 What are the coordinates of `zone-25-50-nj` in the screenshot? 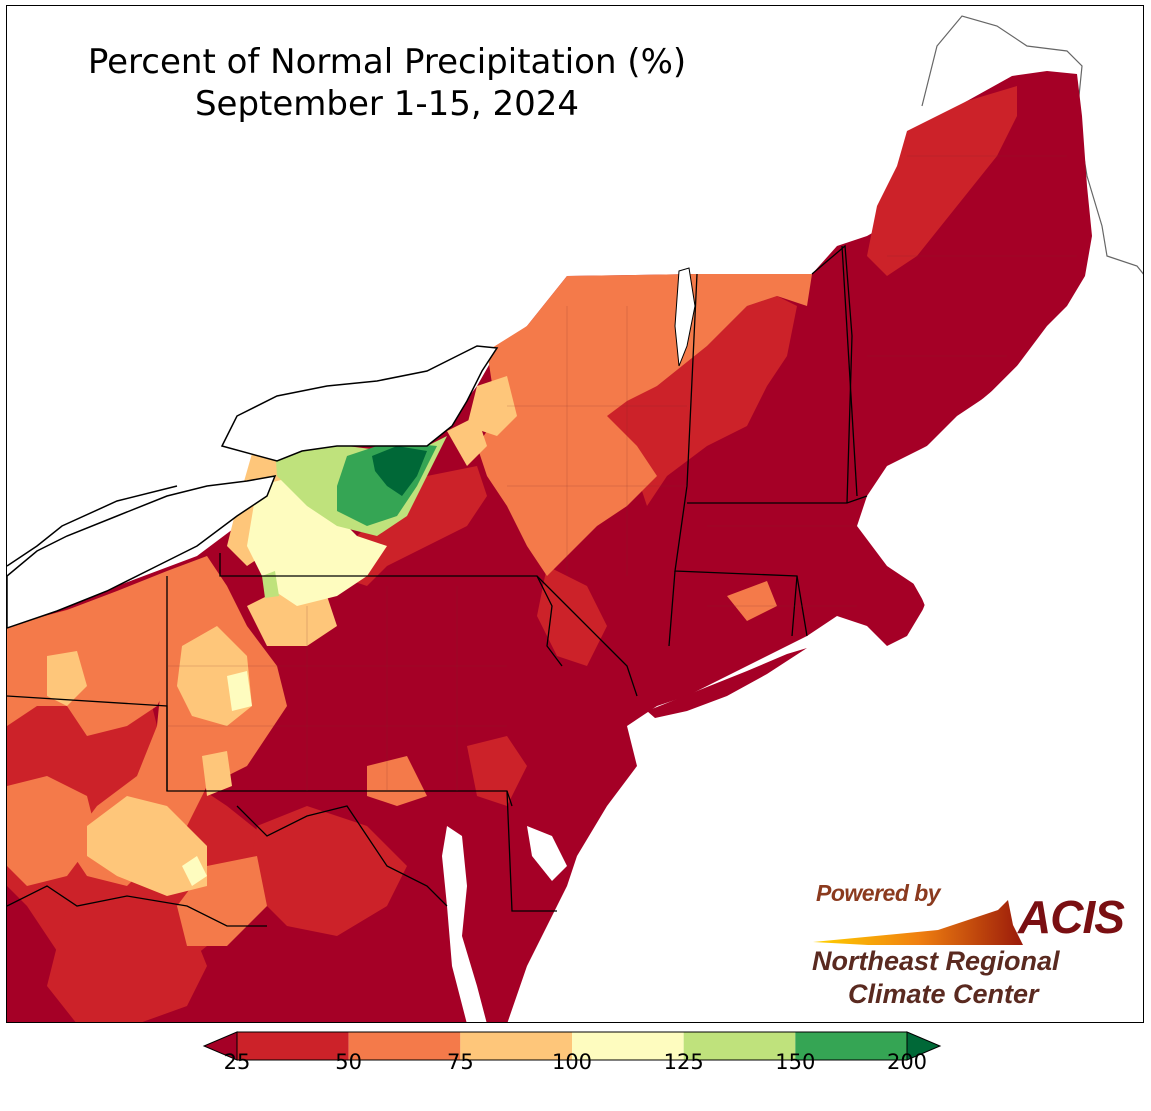 It's located at (572, 616).